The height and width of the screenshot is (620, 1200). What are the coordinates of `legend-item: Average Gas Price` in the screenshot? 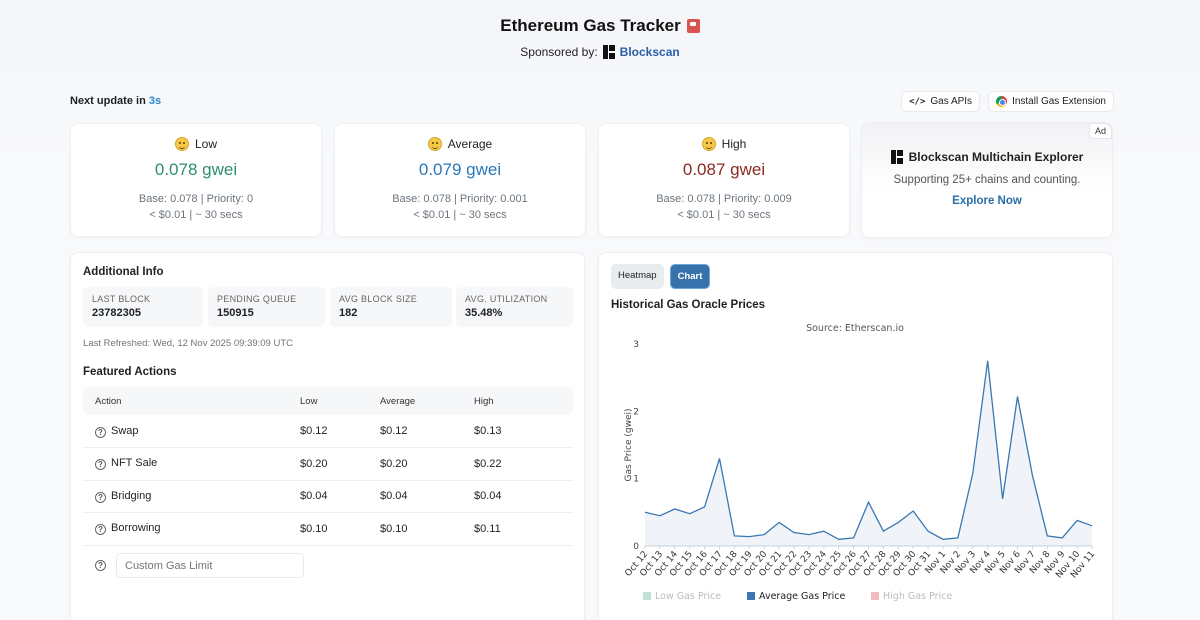 It's located at (802, 596).